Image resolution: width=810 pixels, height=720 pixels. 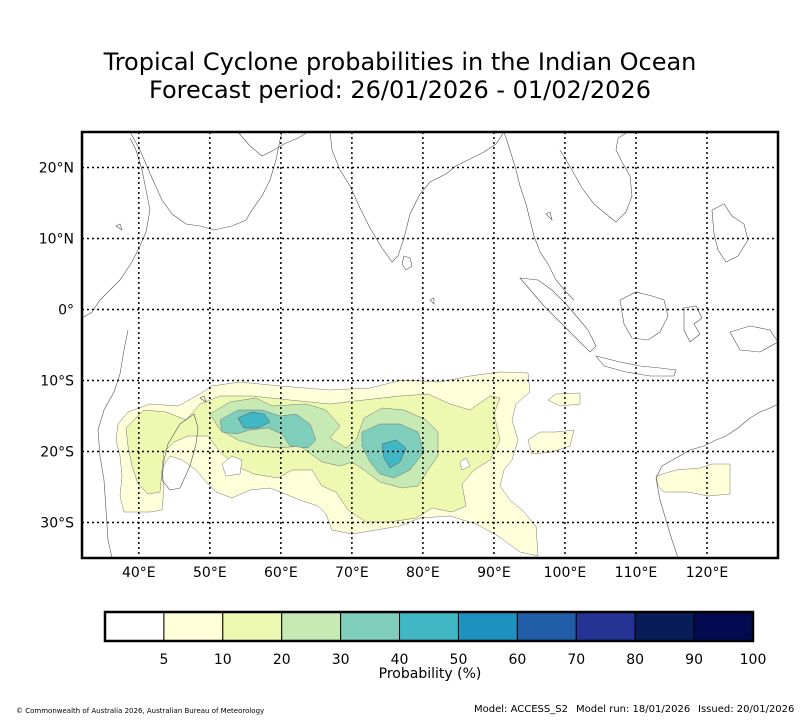 I want to click on coast-australia, so click(x=716, y=480).